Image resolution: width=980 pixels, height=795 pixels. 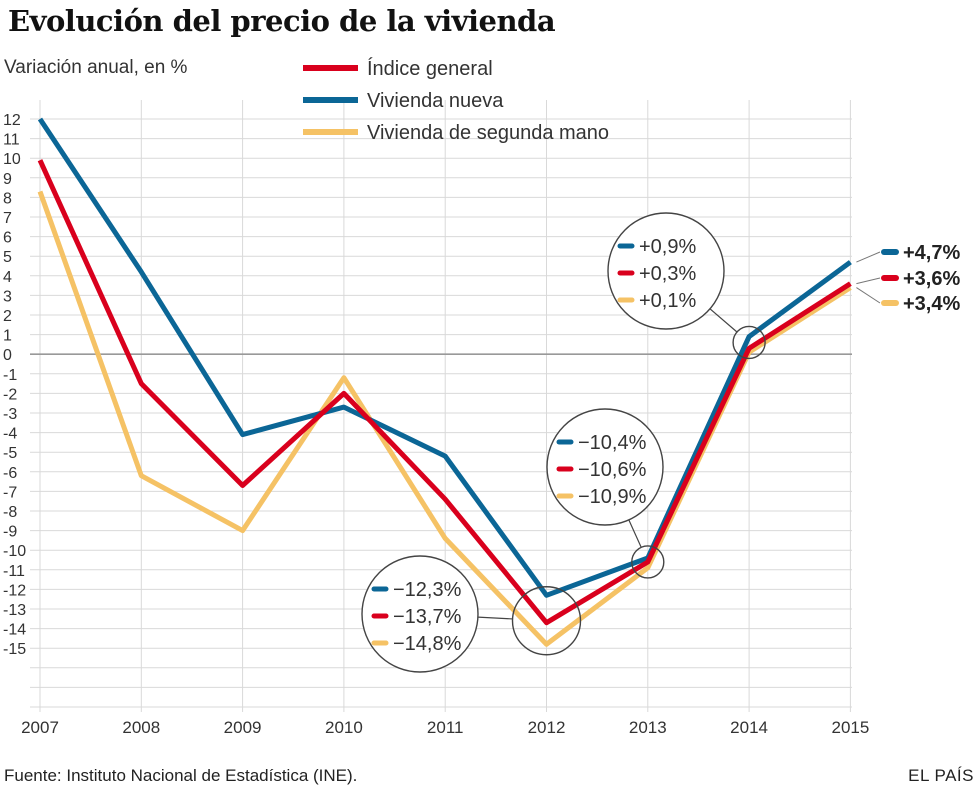 What do you see at coordinates (14, 571) in the screenshot?
I see `y-tick-label: -11` at bounding box center [14, 571].